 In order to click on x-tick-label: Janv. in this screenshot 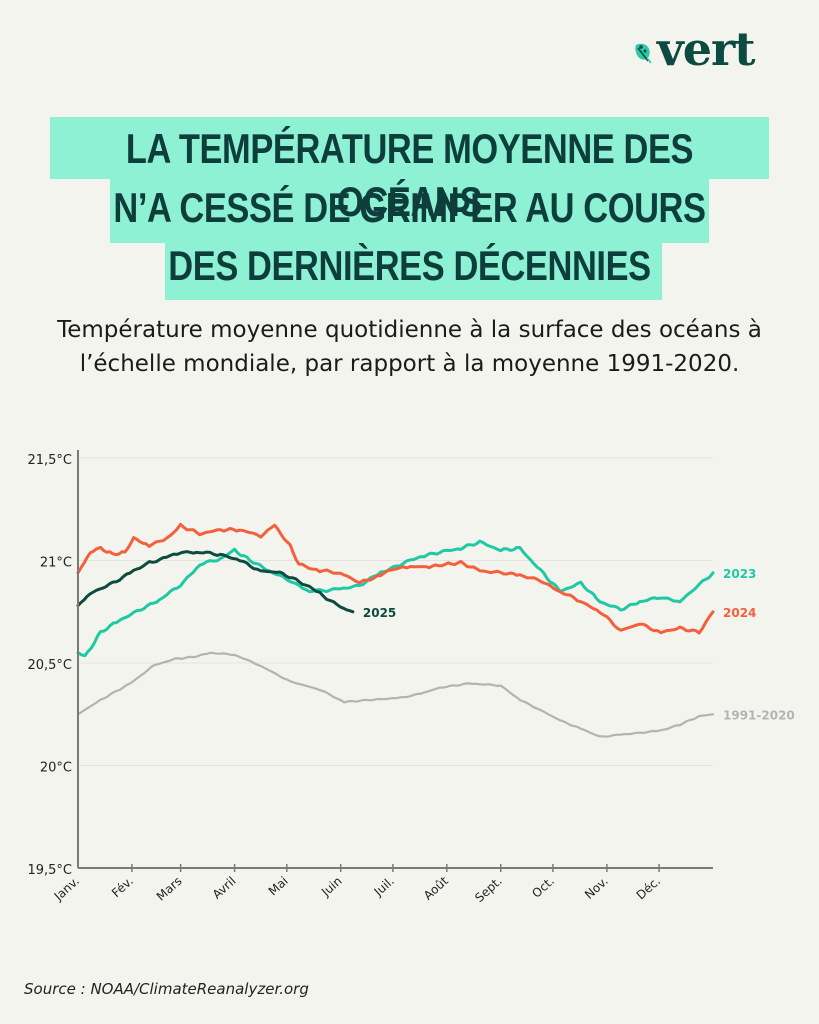, I will do `click(66, 889)`.